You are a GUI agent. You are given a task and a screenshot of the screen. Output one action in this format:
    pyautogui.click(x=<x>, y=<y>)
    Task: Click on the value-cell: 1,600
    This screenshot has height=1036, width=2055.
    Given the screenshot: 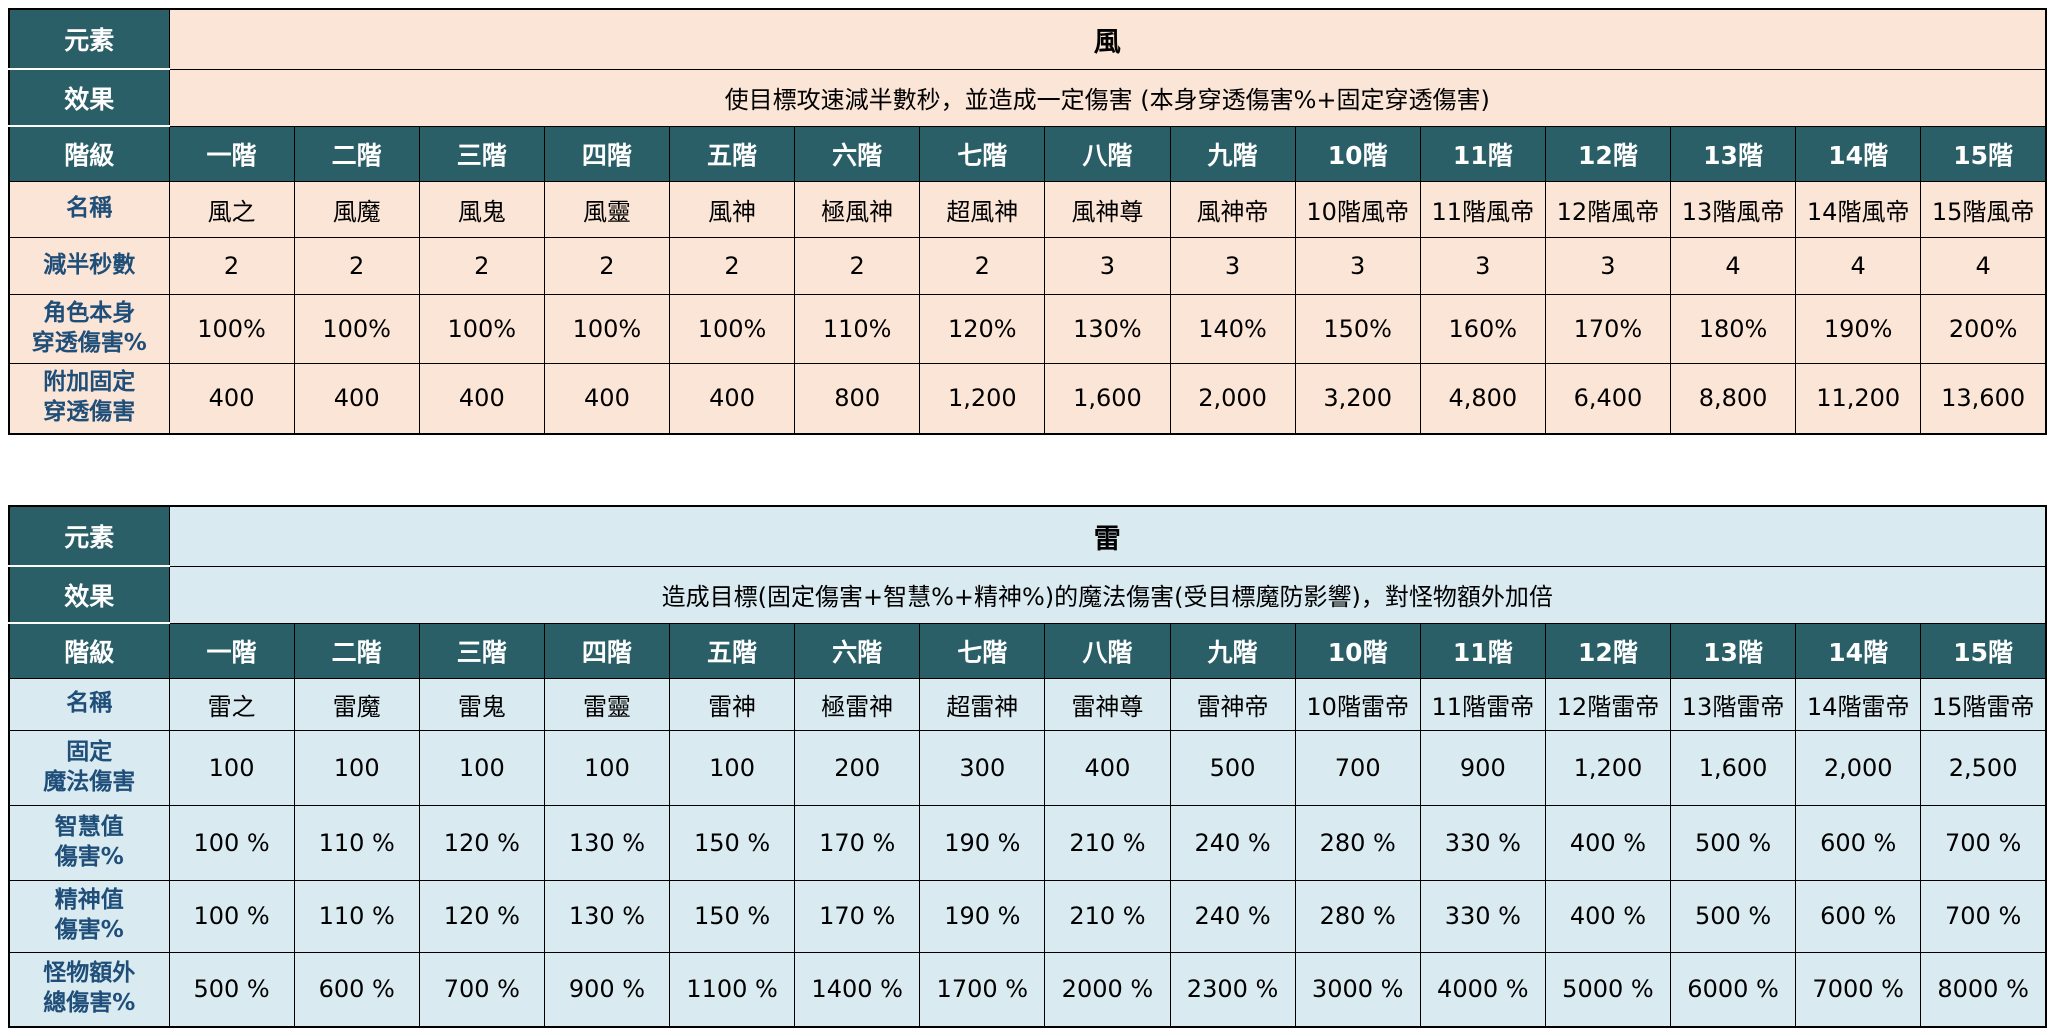 What is the action you would take?
    pyautogui.click(x=1733, y=767)
    